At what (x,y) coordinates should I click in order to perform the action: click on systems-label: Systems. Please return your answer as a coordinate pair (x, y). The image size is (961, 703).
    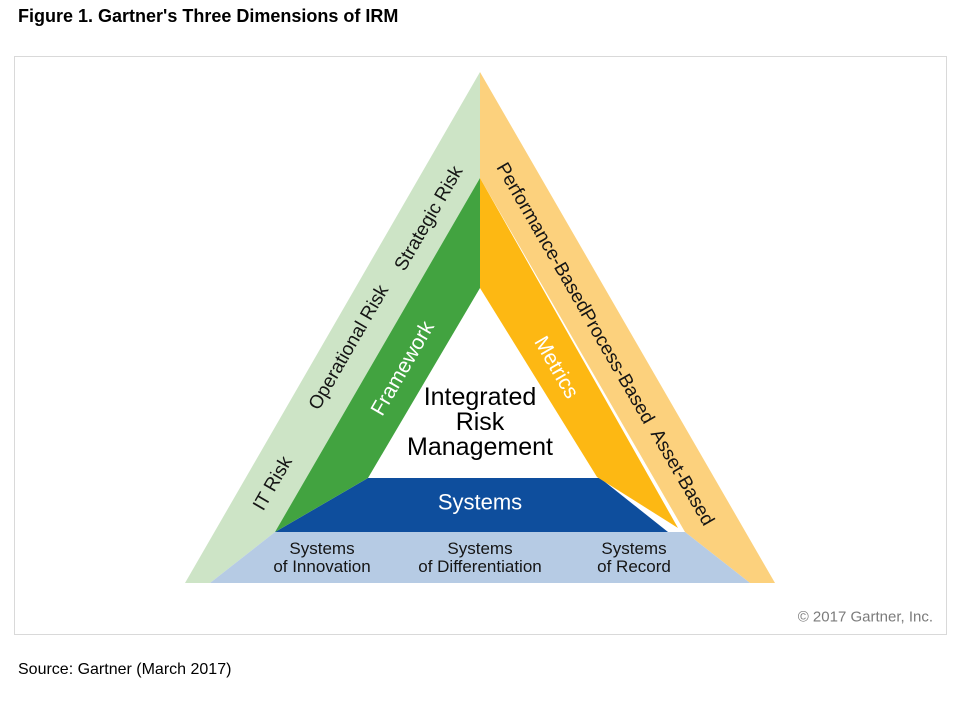
    Looking at the image, I should click on (480, 502).